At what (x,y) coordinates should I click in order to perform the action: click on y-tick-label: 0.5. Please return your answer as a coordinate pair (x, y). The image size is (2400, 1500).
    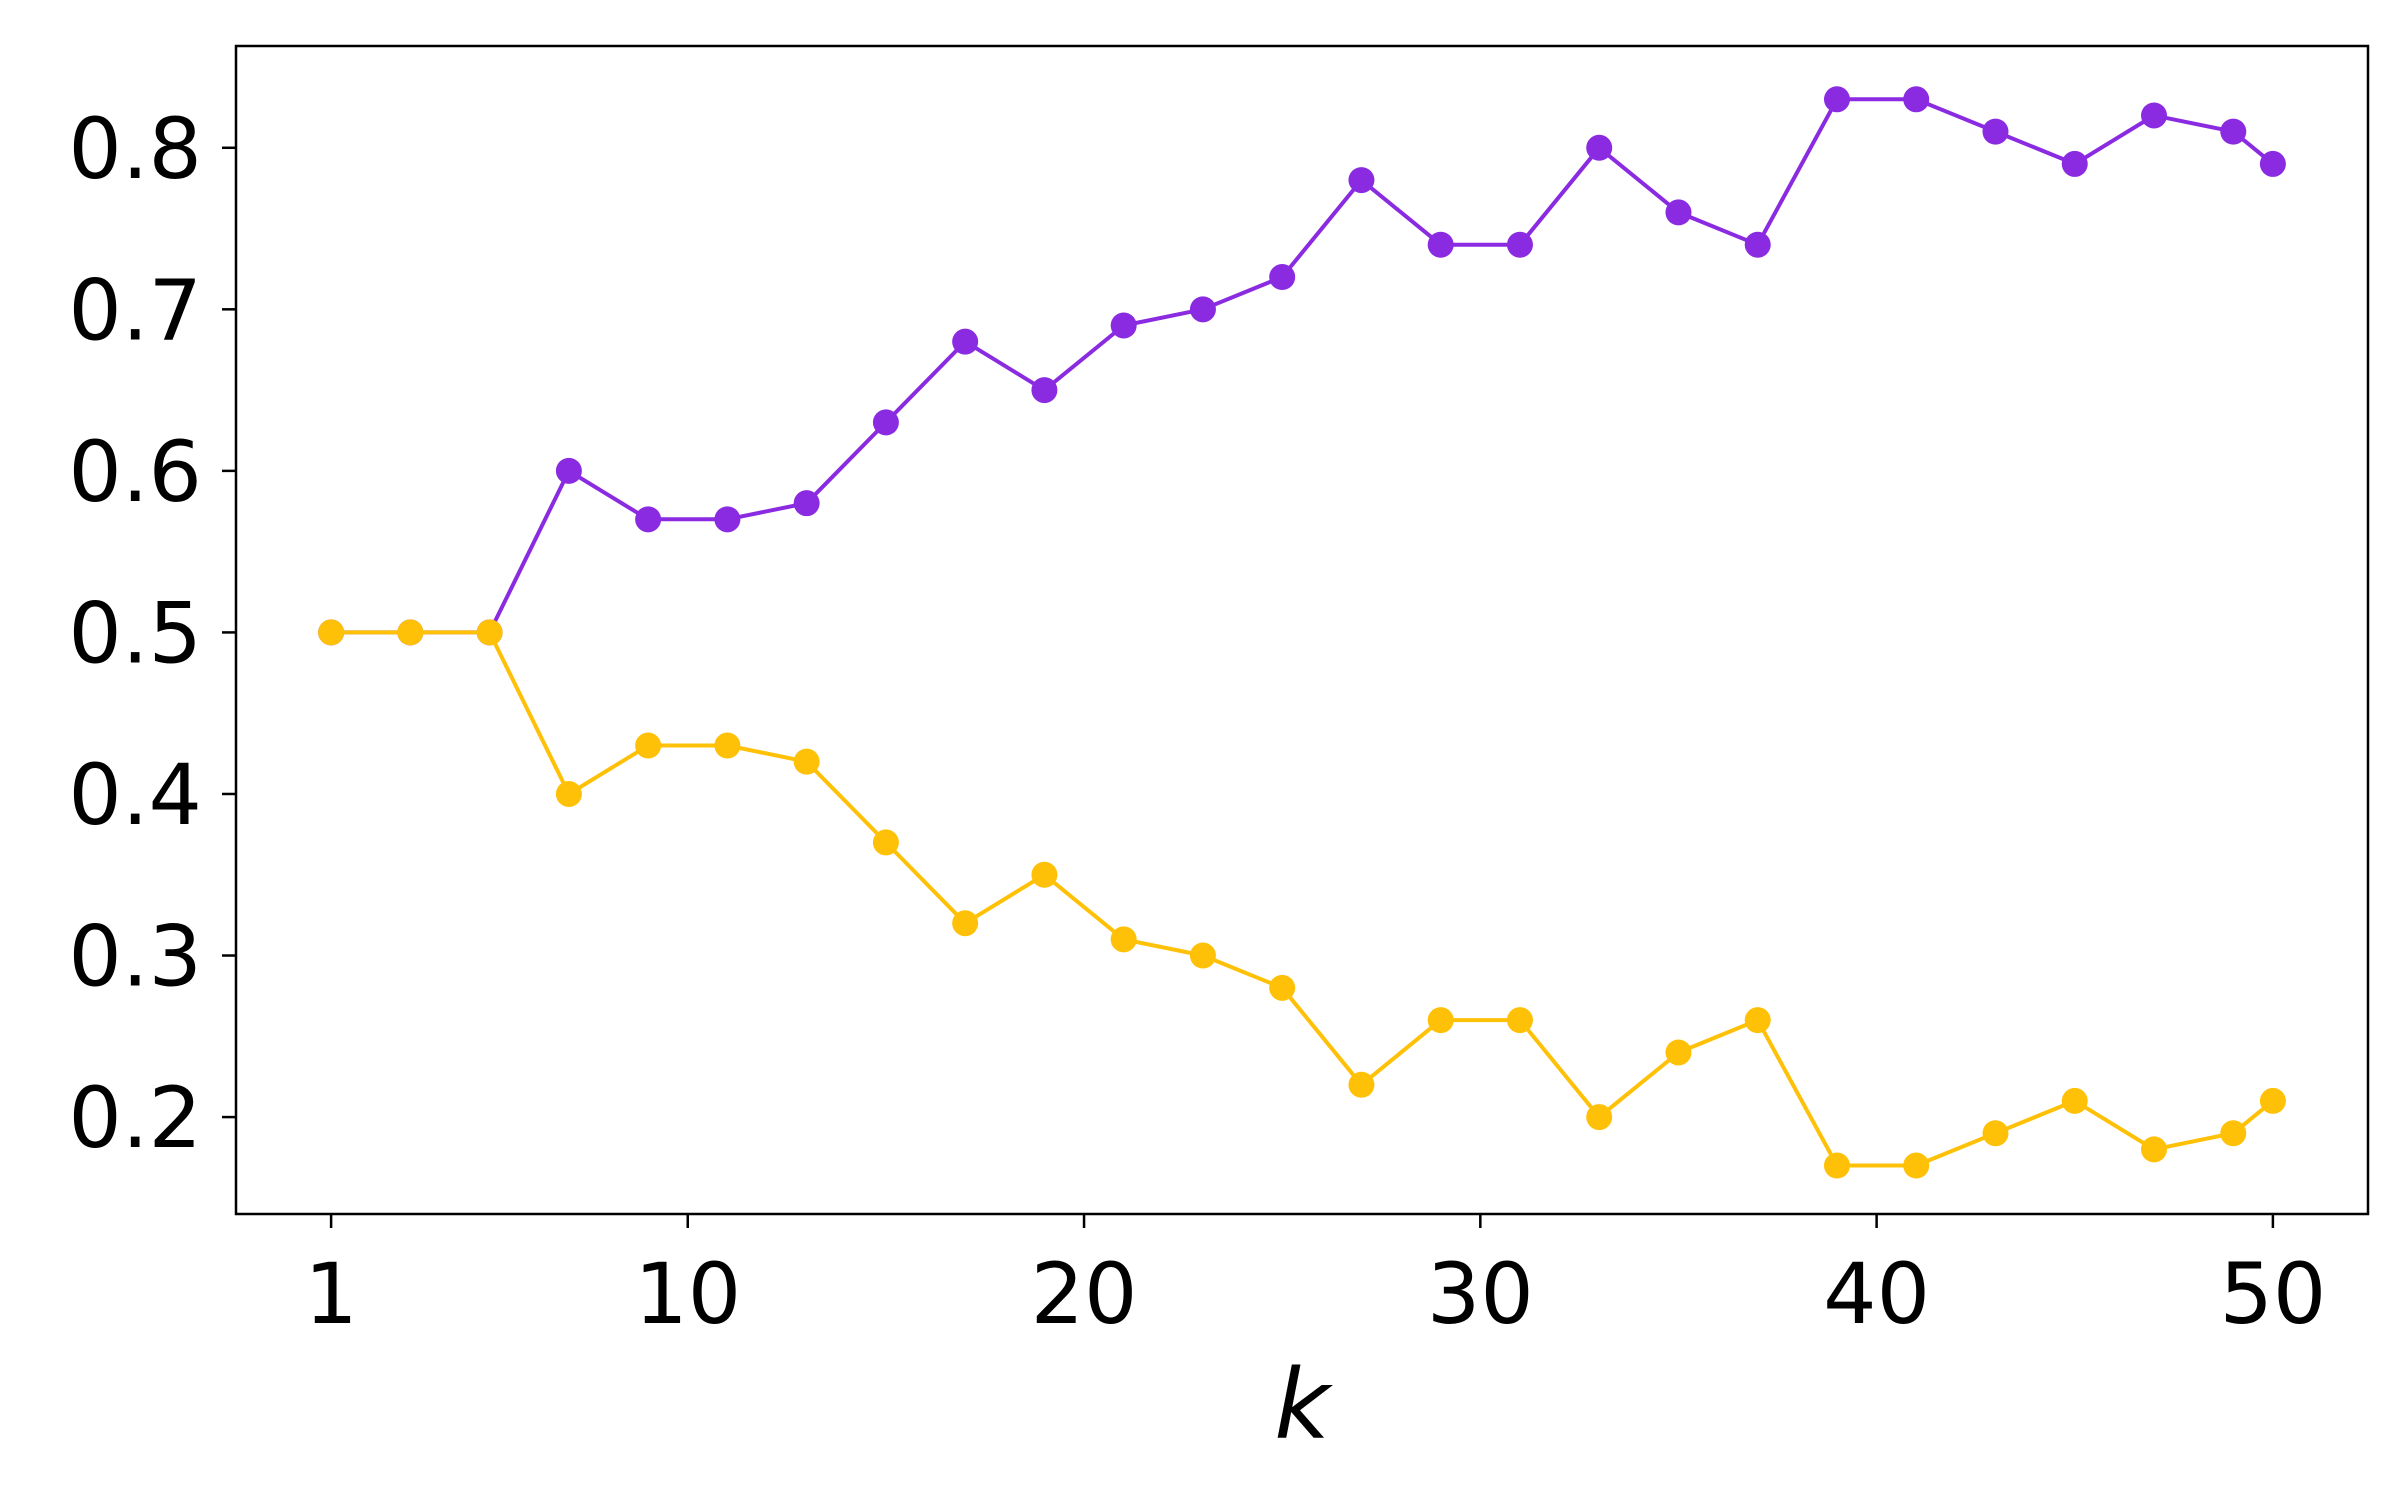
    Looking at the image, I should click on (135, 633).